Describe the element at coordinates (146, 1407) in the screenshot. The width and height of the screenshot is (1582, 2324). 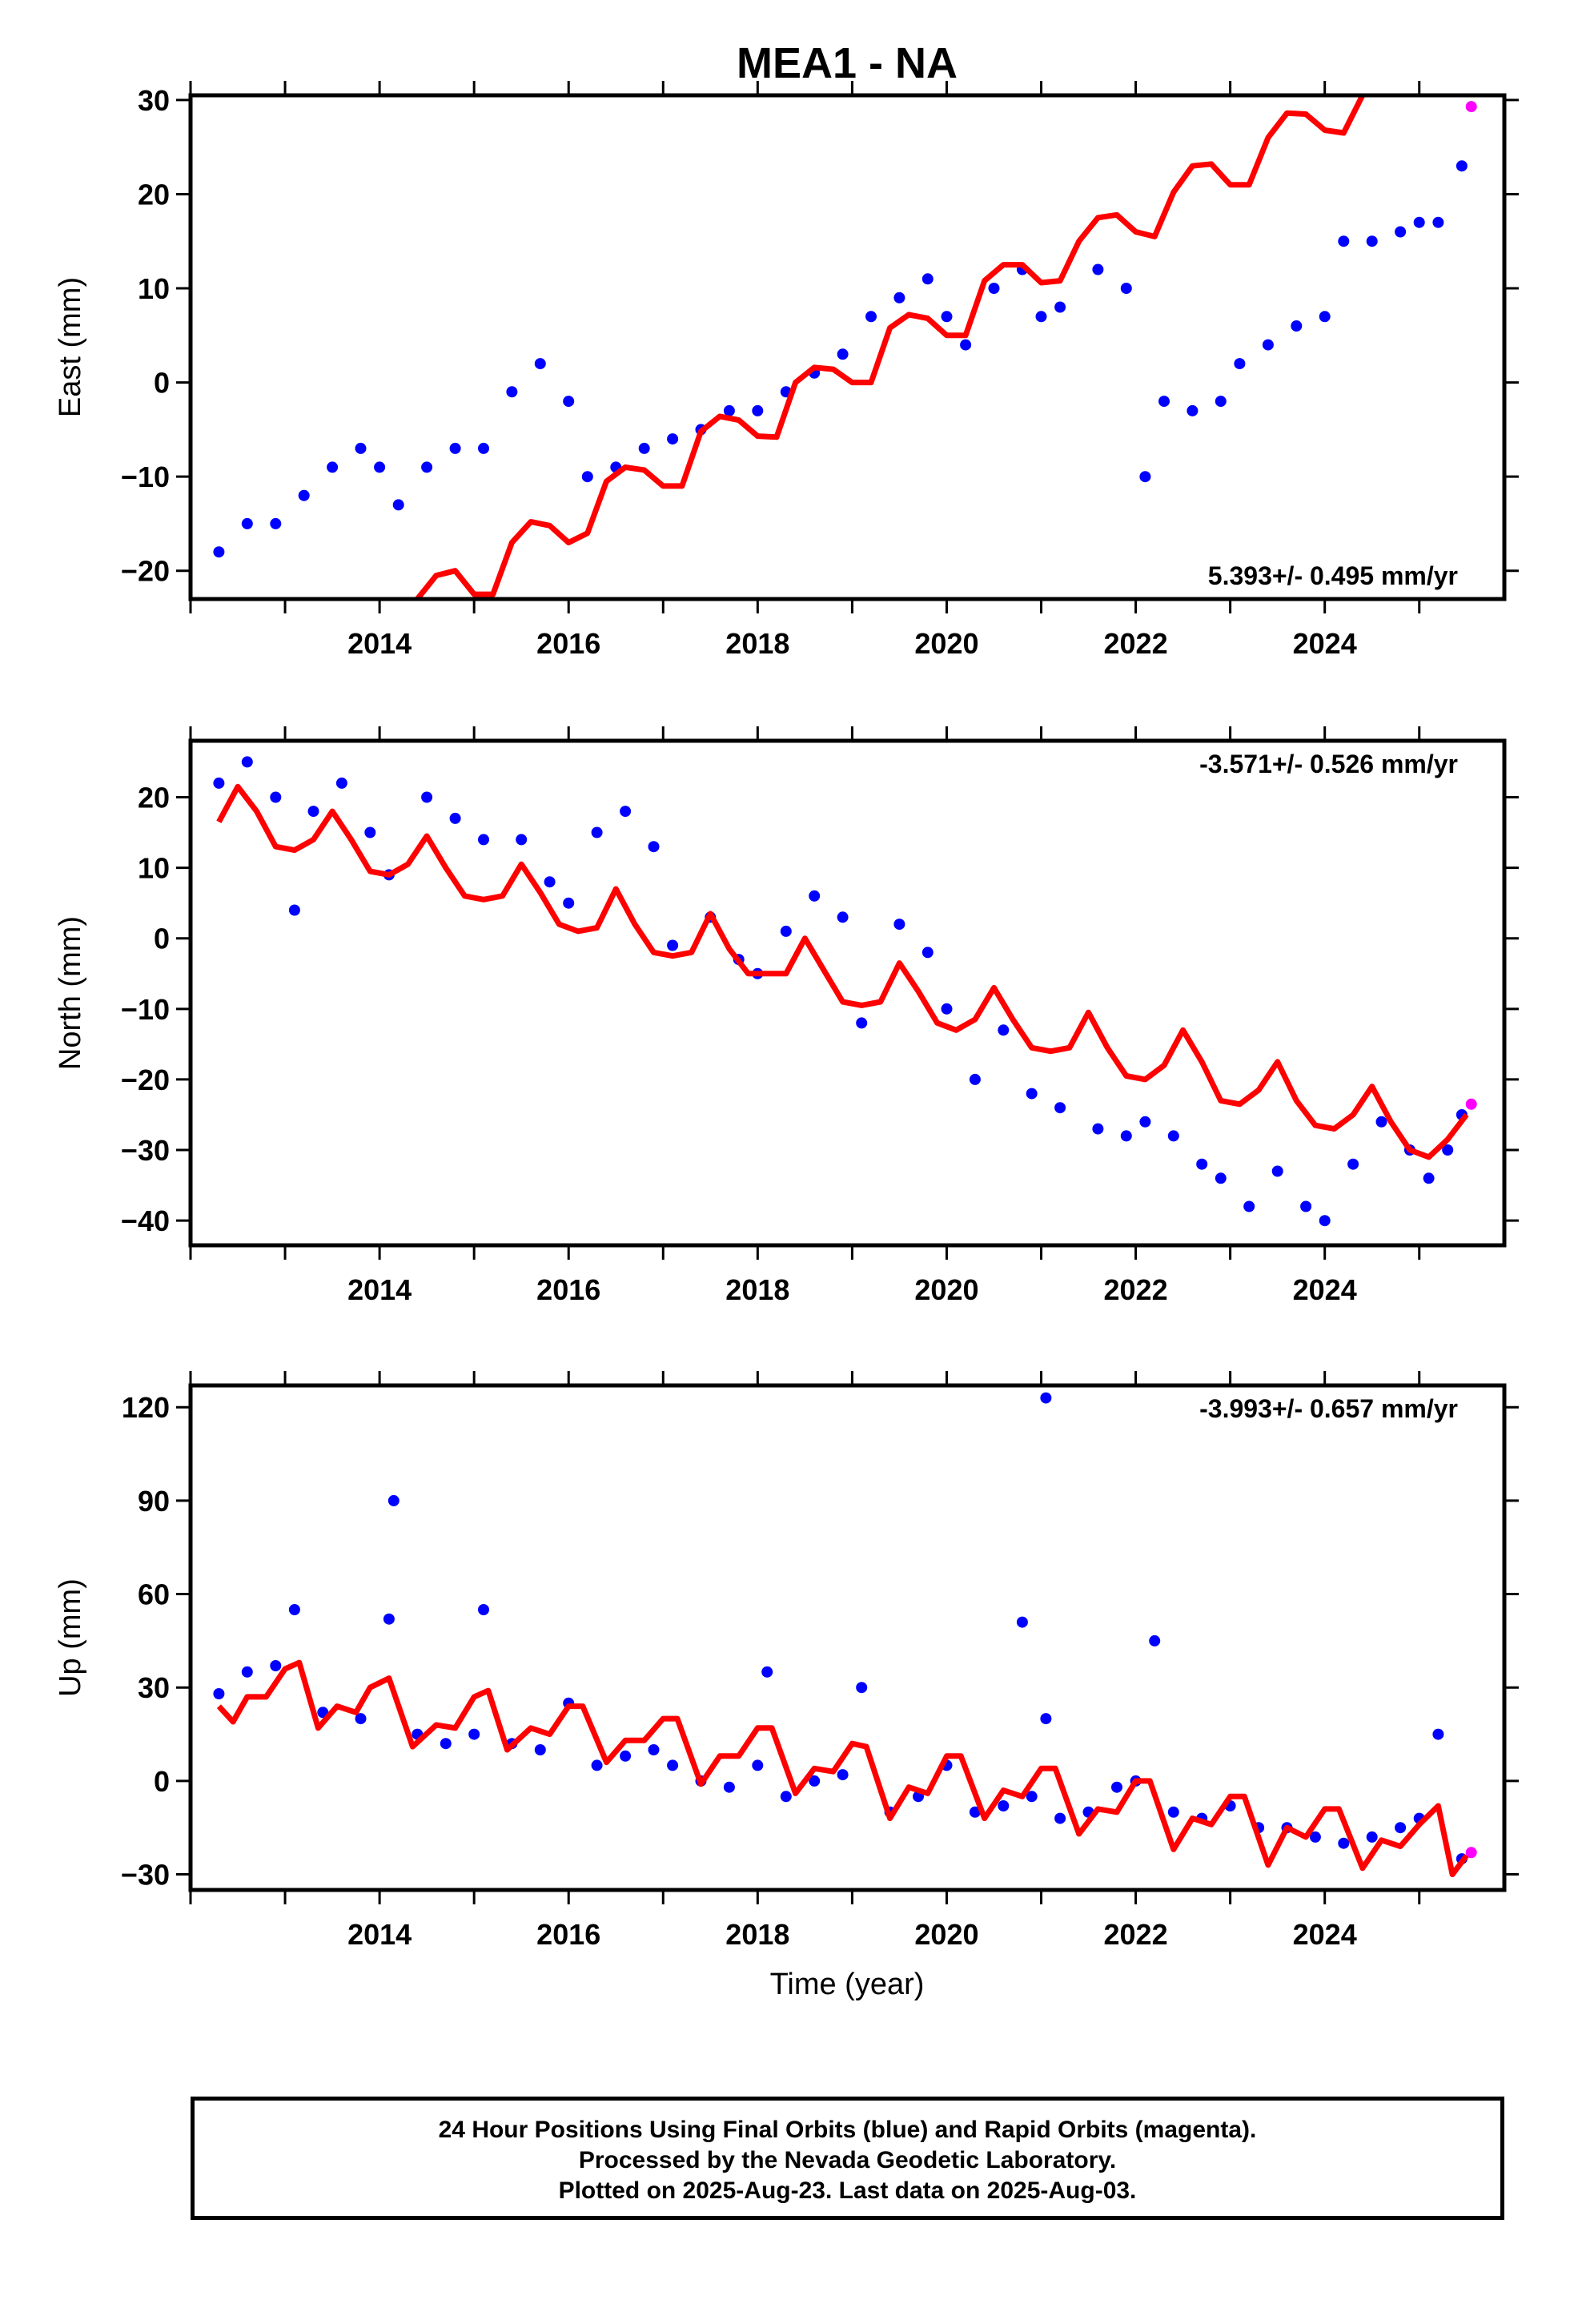
I see `y-tick-label: 120` at that location.